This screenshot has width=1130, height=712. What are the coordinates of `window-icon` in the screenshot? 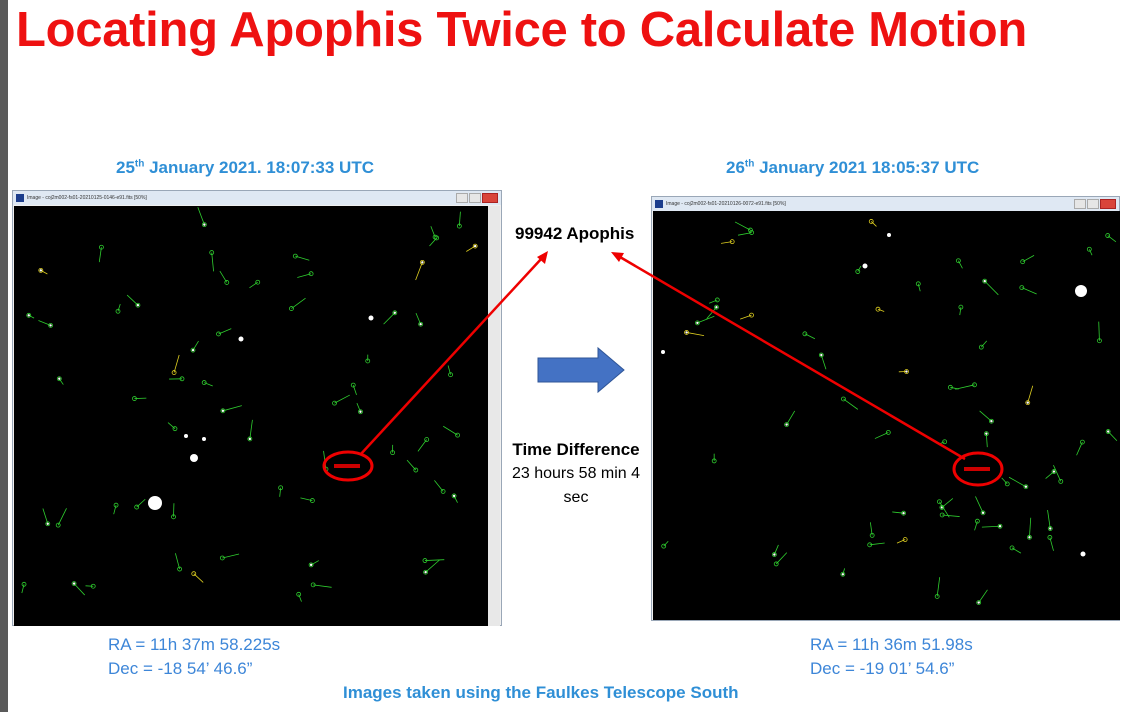 It's located at (20, 198).